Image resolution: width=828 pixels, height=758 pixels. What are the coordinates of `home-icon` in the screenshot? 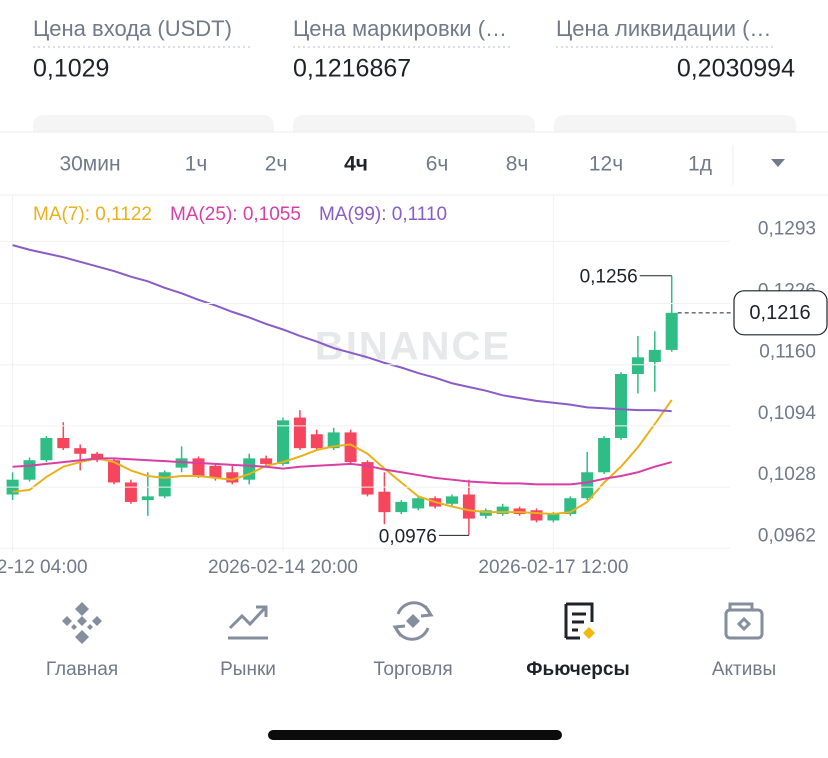 It's located at (82, 623).